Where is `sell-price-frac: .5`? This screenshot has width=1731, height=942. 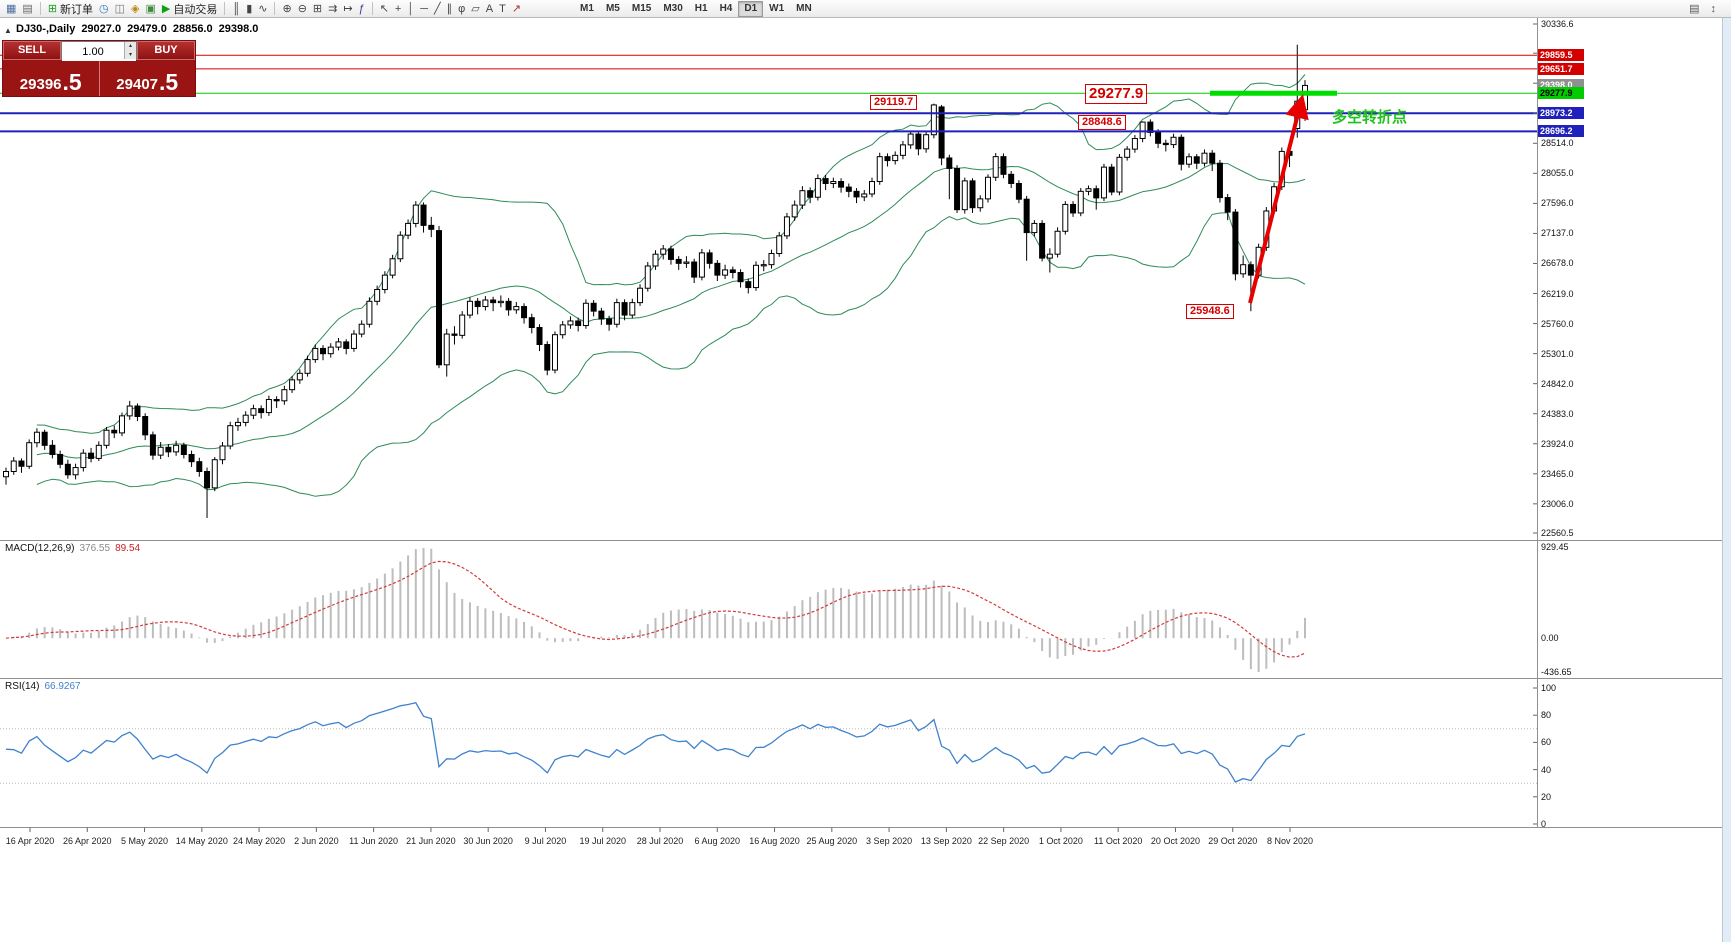 sell-price-frac: .5 is located at coordinates (72, 82).